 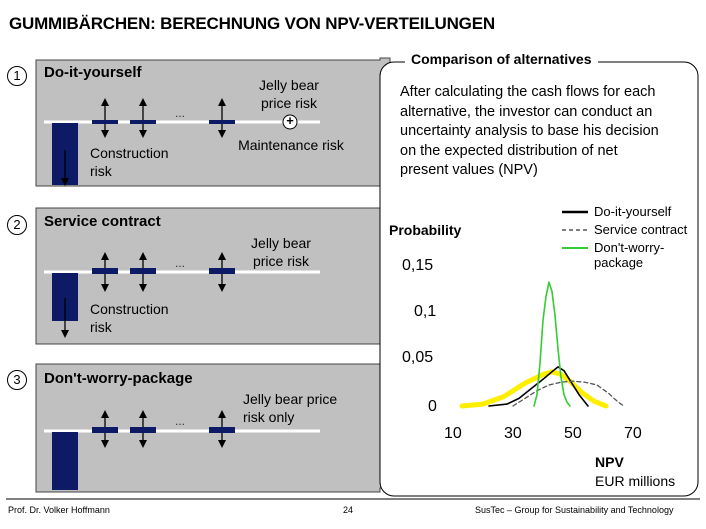 What do you see at coordinates (118, 378) in the screenshot?
I see `section-title-dont-worry: Don't-worry-package` at bounding box center [118, 378].